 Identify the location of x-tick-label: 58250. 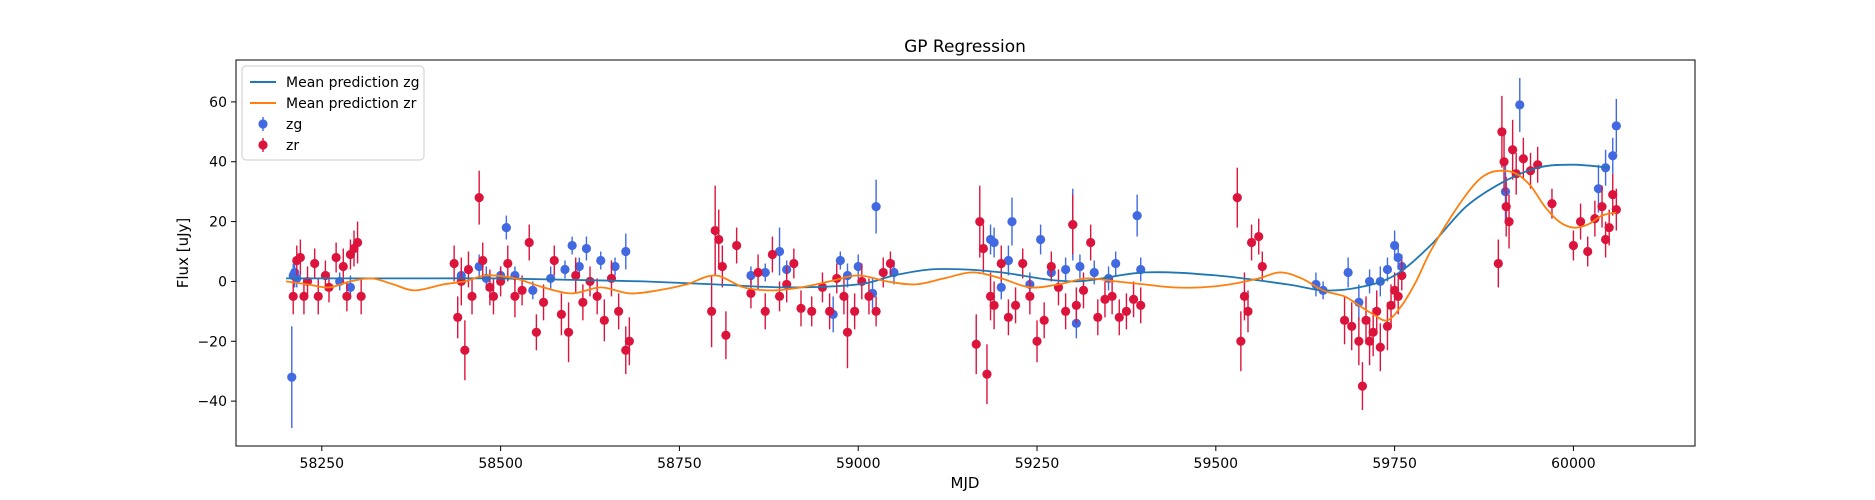
(322, 464).